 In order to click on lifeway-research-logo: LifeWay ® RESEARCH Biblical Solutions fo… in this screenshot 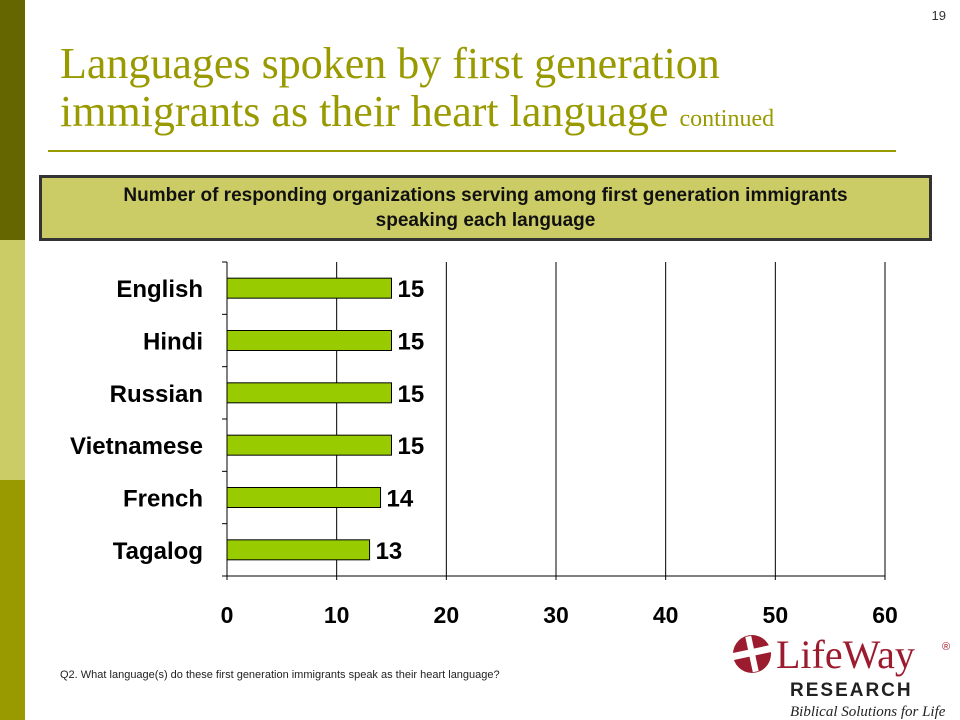, I will do `click(840, 676)`.